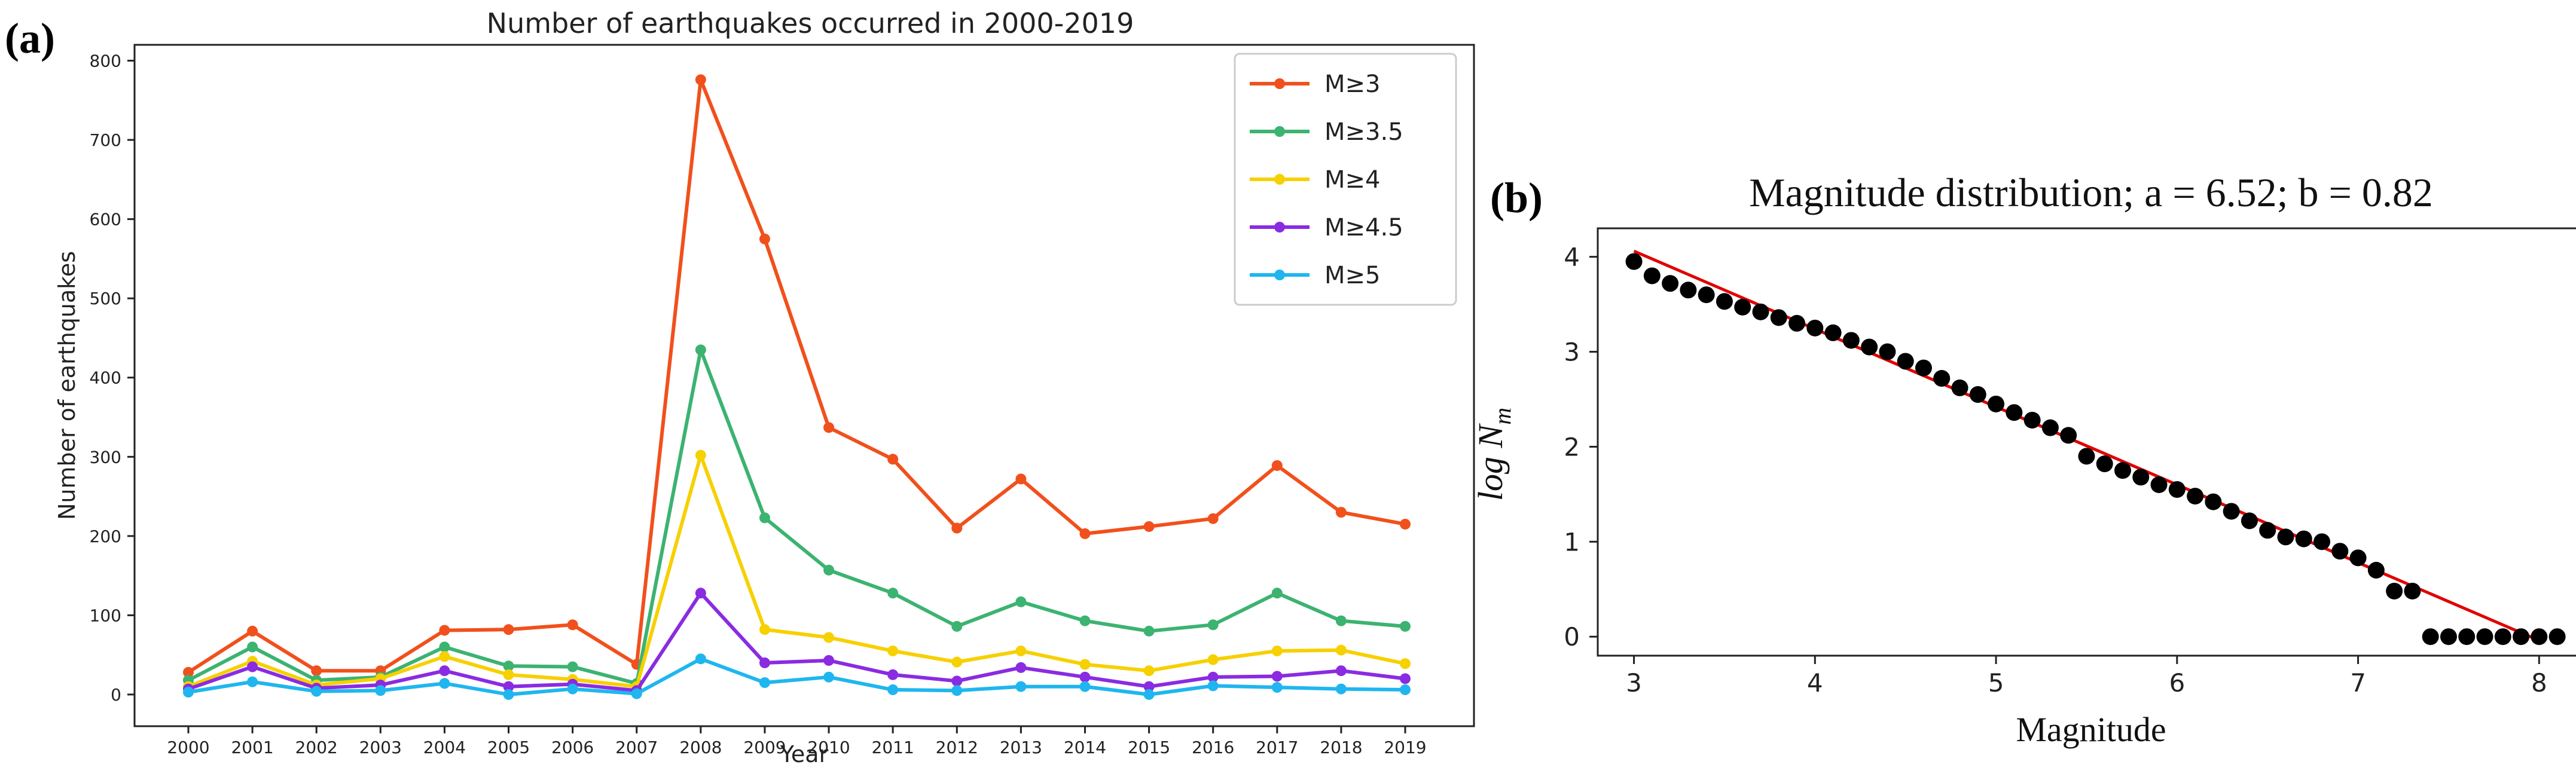 Image resolution: width=2576 pixels, height=777 pixels. I want to click on legend-label: M≥4.5, so click(1363, 227).